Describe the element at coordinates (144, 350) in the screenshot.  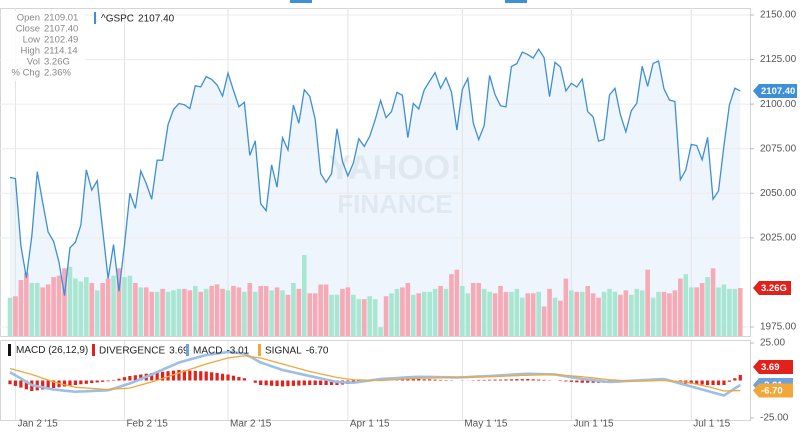
I see `legend-entry: DIVERGENCE 3.69` at that location.